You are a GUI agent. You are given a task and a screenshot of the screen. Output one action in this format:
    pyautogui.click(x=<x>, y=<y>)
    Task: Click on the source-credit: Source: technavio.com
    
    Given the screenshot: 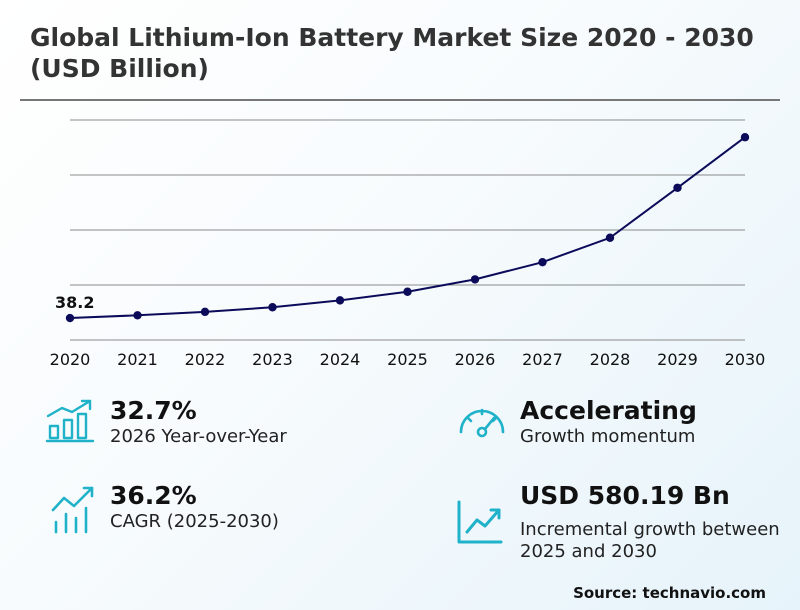 What is the action you would take?
    pyautogui.click(x=669, y=593)
    